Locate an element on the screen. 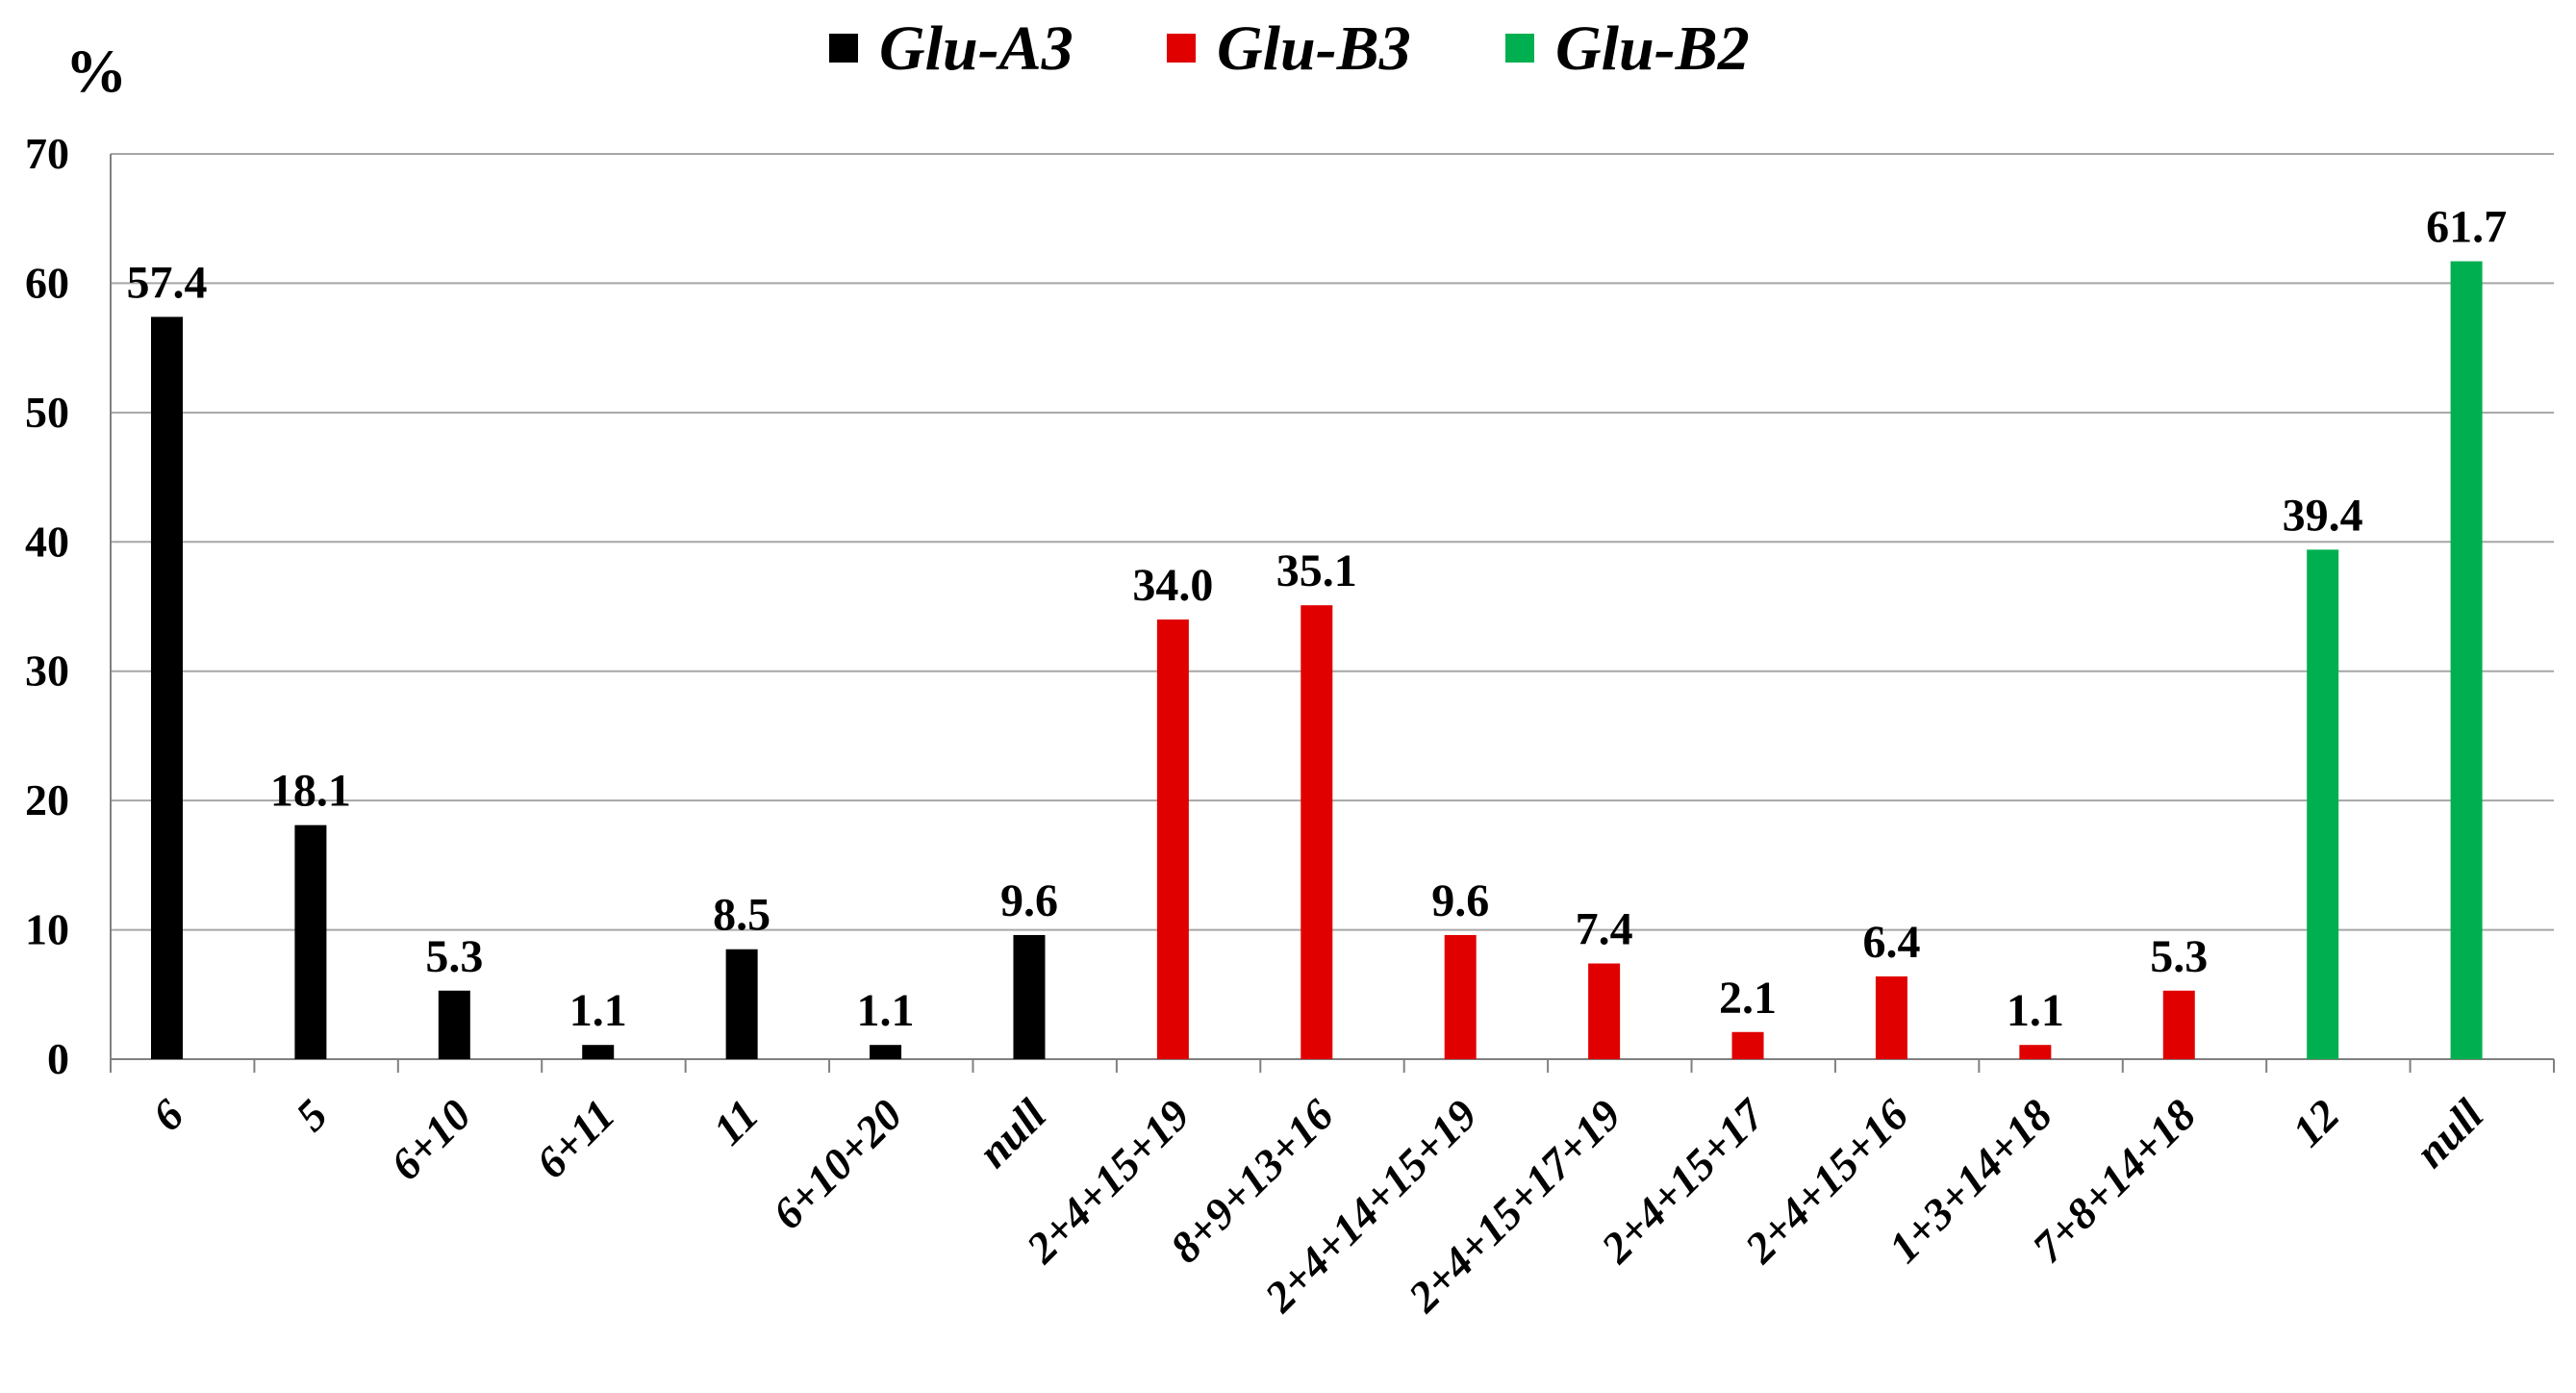 The width and height of the screenshot is (2576, 1393). x-tick-label: 6+10+20 is located at coordinates (837, 1164).